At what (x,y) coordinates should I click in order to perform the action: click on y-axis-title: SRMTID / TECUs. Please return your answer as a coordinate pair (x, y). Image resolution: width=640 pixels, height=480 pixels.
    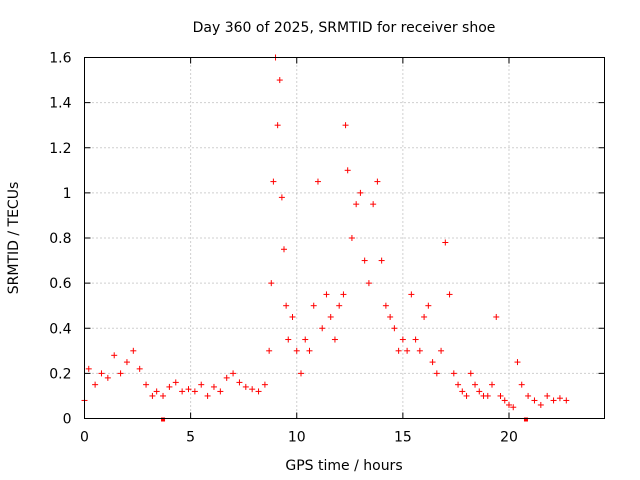
    Looking at the image, I should click on (14, 238).